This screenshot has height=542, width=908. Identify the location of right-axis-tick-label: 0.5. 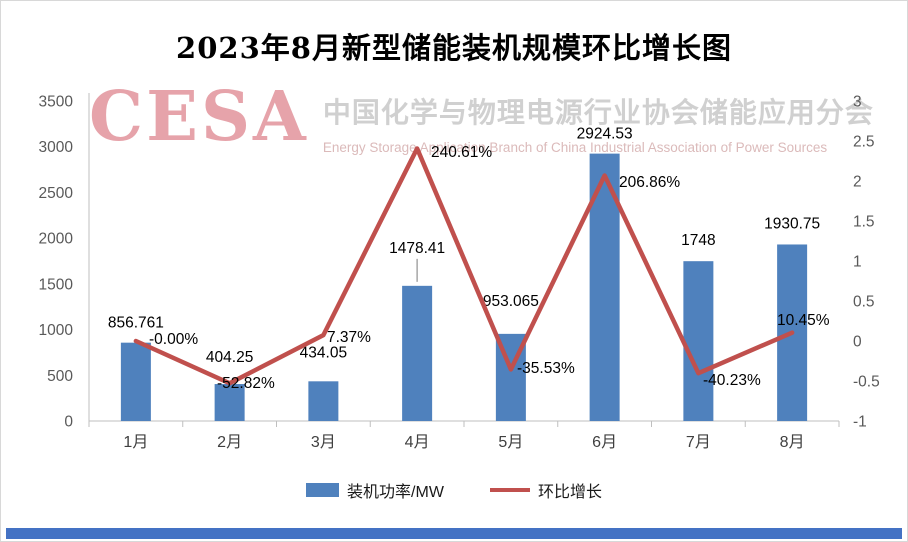
(864, 302).